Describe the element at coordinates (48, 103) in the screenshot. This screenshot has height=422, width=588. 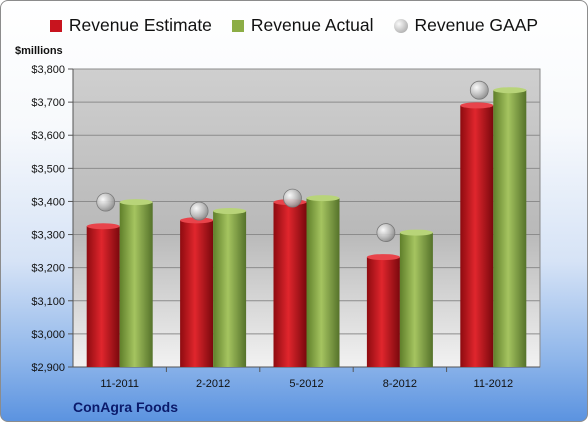
I see `y-tick-label: $3,700` at that location.